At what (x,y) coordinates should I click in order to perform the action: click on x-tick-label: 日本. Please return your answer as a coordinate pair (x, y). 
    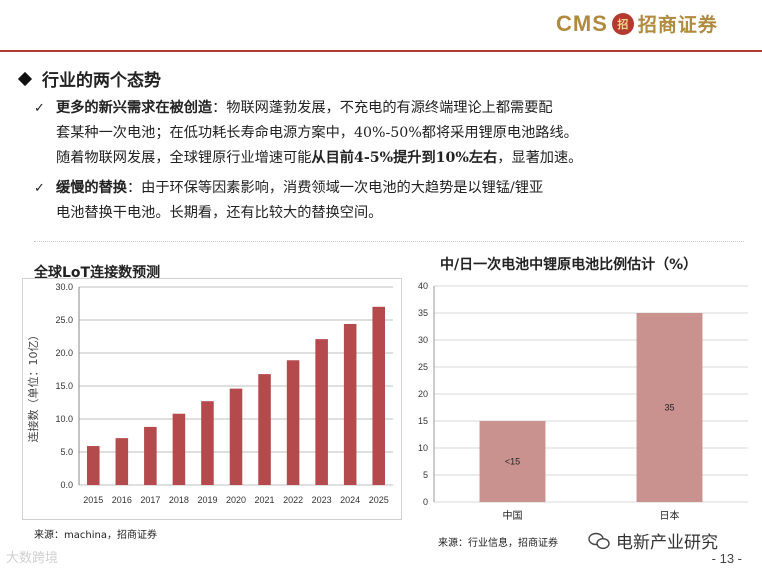
    Looking at the image, I should click on (670, 515).